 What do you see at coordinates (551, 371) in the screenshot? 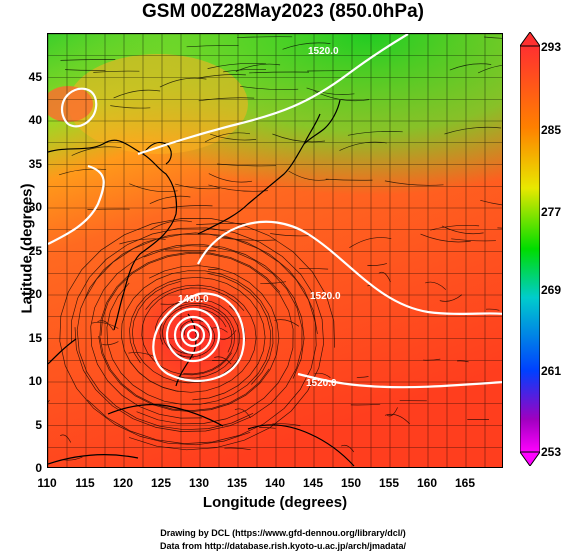
I see `colorbar-label-261: 261` at bounding box center [551, 371].